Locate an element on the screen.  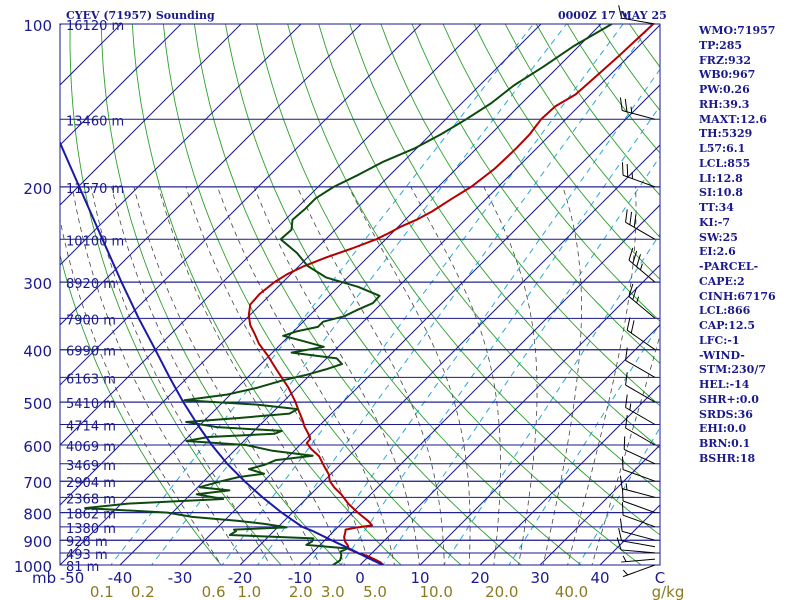
index-entry: LI:12.8 is located at coordinates (721, 178).